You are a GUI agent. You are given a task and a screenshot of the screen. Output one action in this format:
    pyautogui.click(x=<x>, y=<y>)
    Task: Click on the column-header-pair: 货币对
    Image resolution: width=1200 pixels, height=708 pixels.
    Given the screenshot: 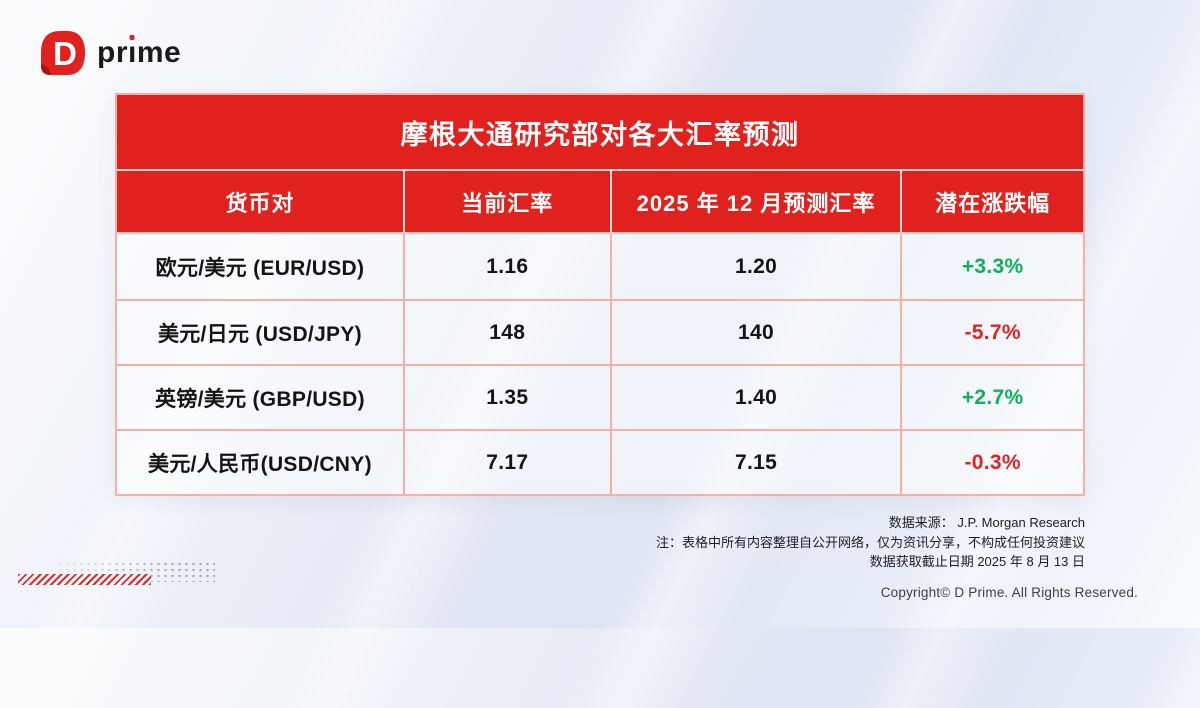 What is the action you would take?
    pyautogui.click(x=260, y=203)
    